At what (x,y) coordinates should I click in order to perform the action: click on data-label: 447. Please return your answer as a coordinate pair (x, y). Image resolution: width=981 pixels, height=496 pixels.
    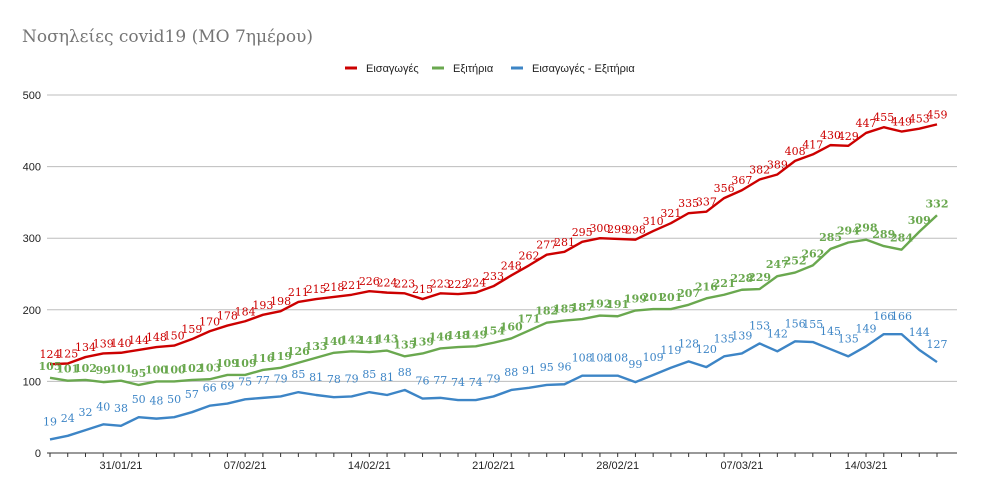
    Looking at the image, I should click on (866, 123).